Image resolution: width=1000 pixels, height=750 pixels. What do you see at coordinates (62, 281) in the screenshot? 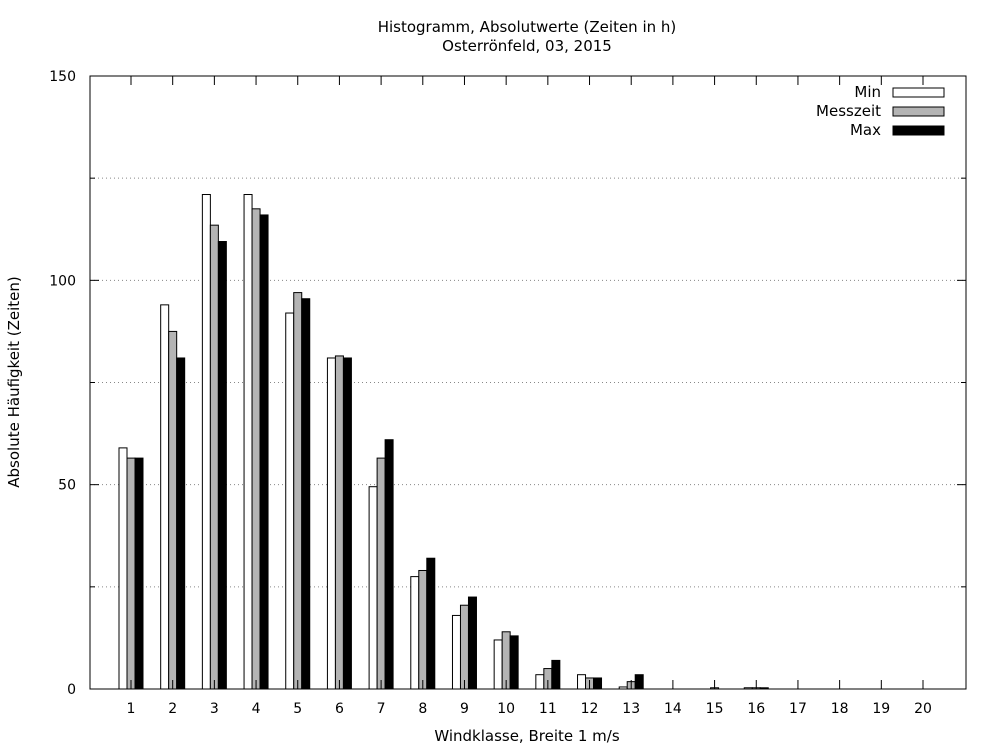
I see `y-tick-label: 100` at bounding box center [62, 281].